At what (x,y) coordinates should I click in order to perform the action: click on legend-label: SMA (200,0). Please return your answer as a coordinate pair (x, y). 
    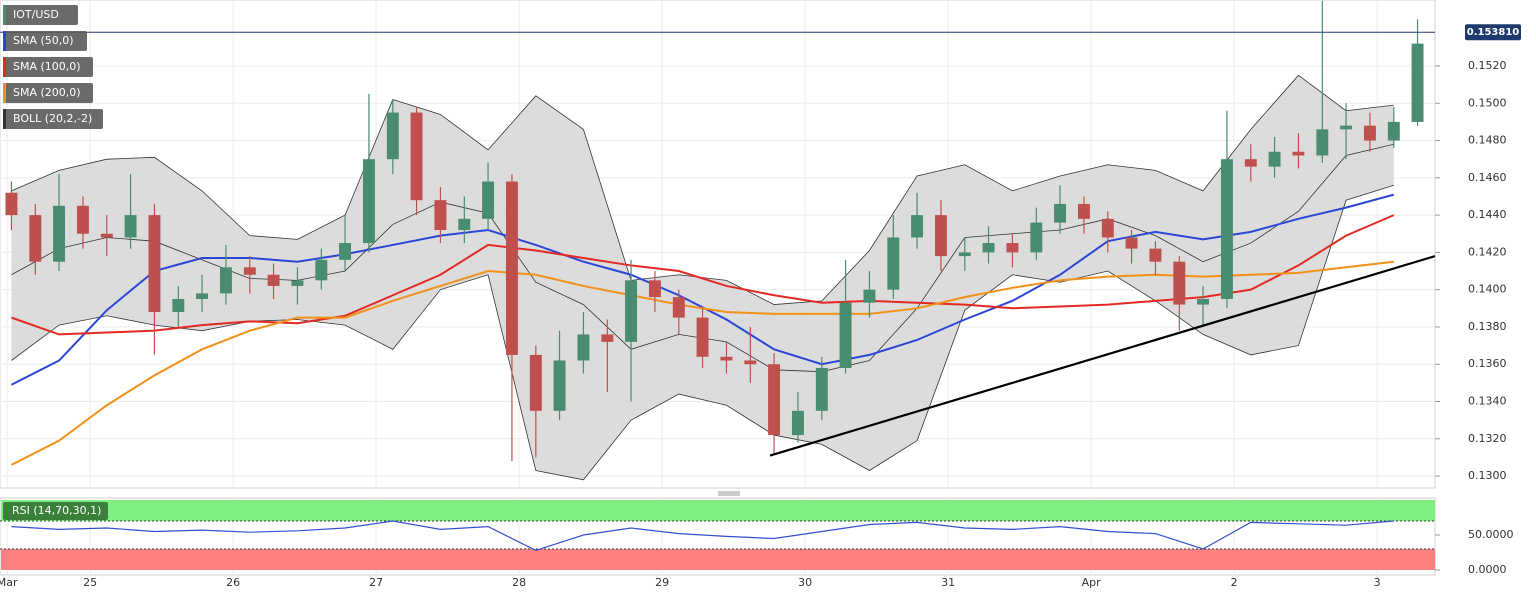
    Looking at the image, I should click on (47, 92).